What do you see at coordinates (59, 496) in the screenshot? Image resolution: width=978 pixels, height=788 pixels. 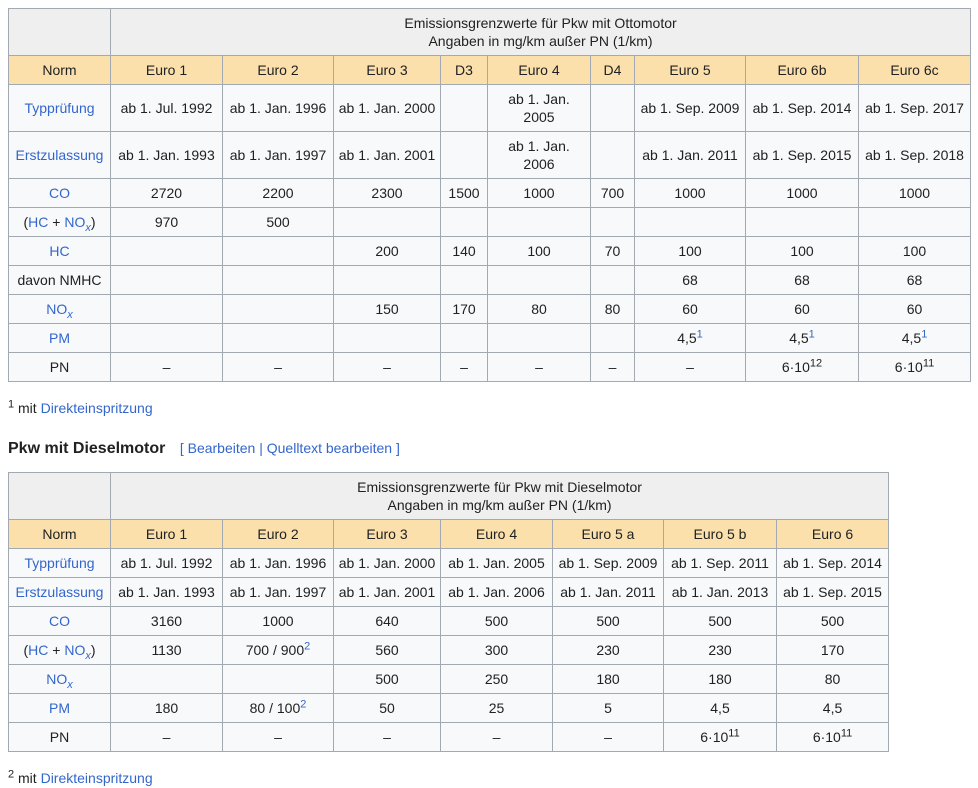 I see `corner-cell` at bounding box center [59, 496].